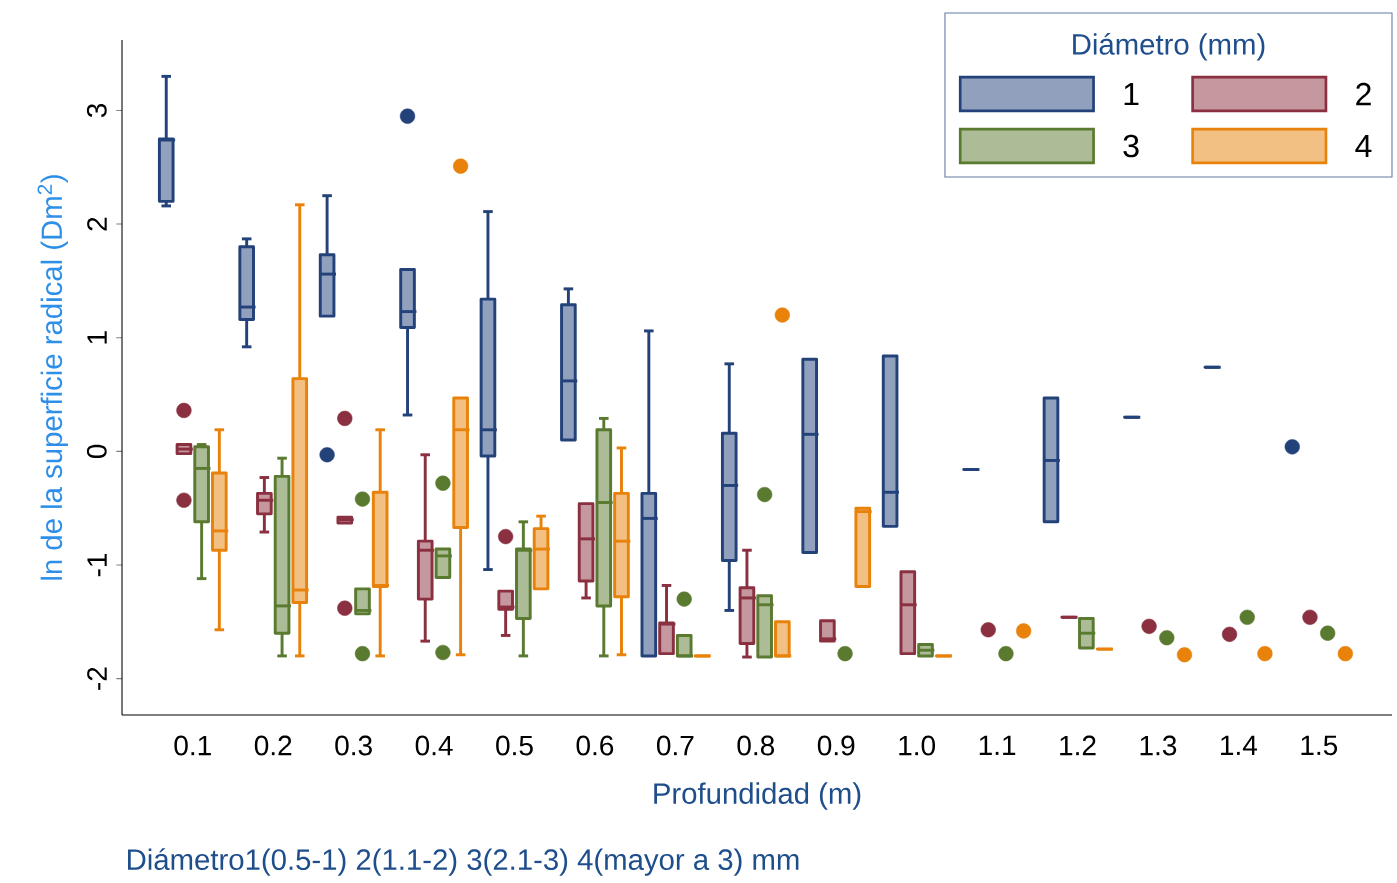 This screenshot has width=1397, height=883. What do you see at coordinates (514, 745) in the screenshot?
I see `x-tick-label: 0.5` at bounding box center [514, 745].